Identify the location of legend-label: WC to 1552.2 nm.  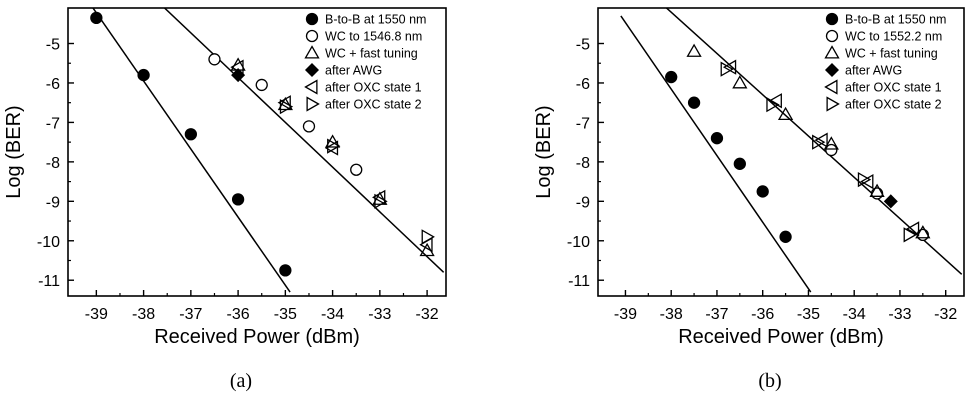
(893, 37).